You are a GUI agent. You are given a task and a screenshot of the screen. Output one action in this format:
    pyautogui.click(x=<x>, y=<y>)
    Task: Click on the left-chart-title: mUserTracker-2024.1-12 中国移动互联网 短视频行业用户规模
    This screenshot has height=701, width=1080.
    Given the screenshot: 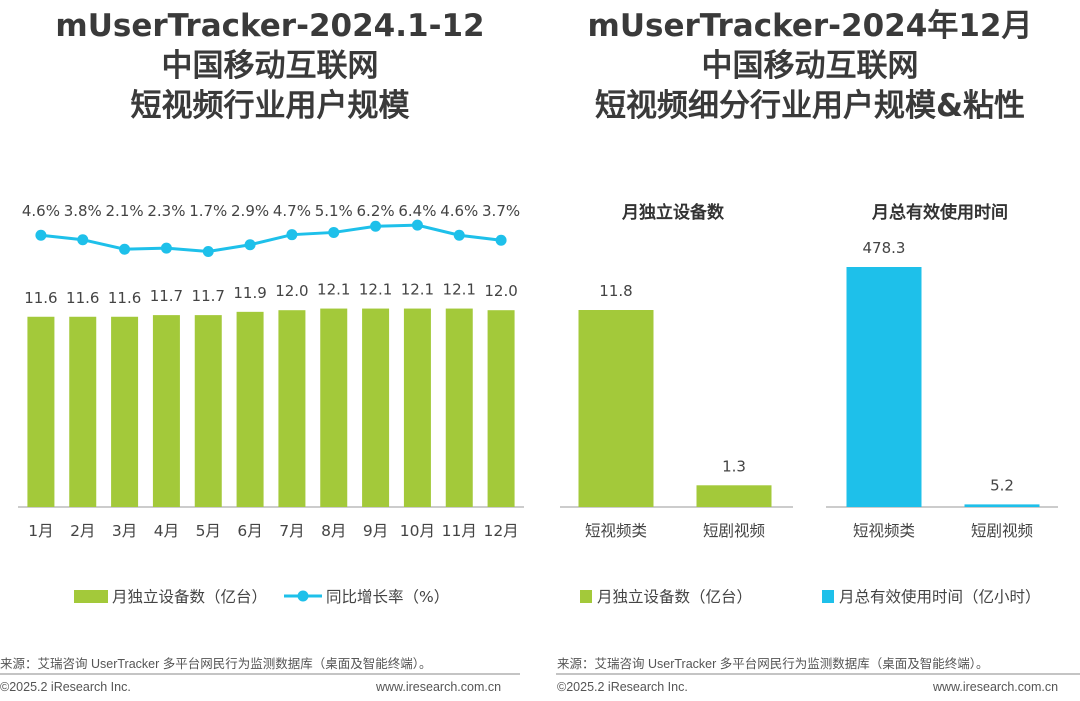 What is the action you would take?
    pyautogui.click(x=270, y=66)
    